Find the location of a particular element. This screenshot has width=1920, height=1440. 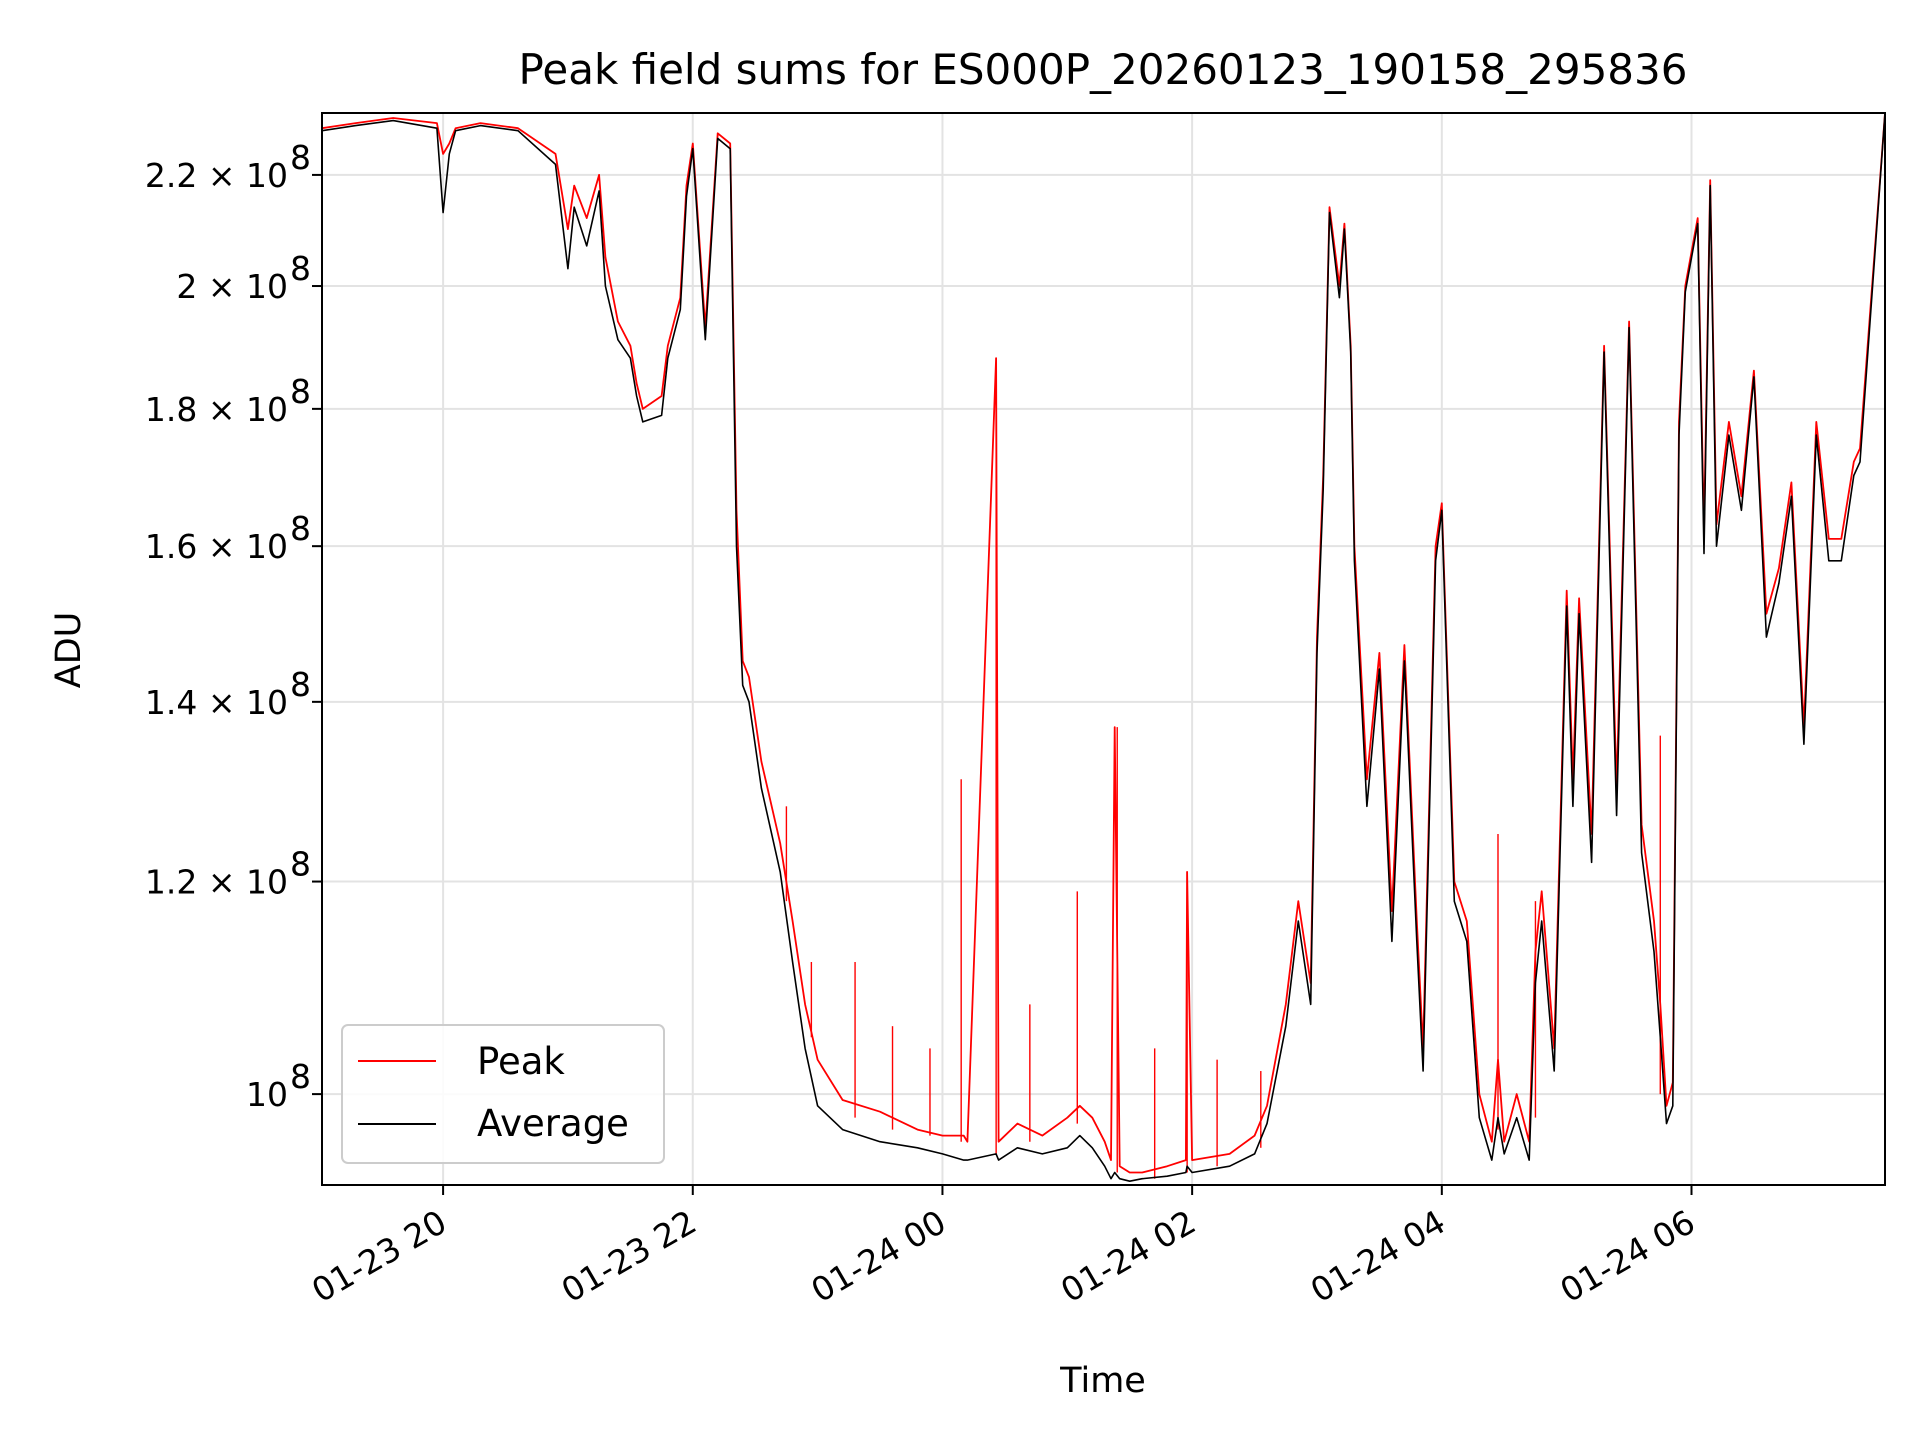

y-tick-label: 1.8 × 10 is located at coordinates (216, 409).